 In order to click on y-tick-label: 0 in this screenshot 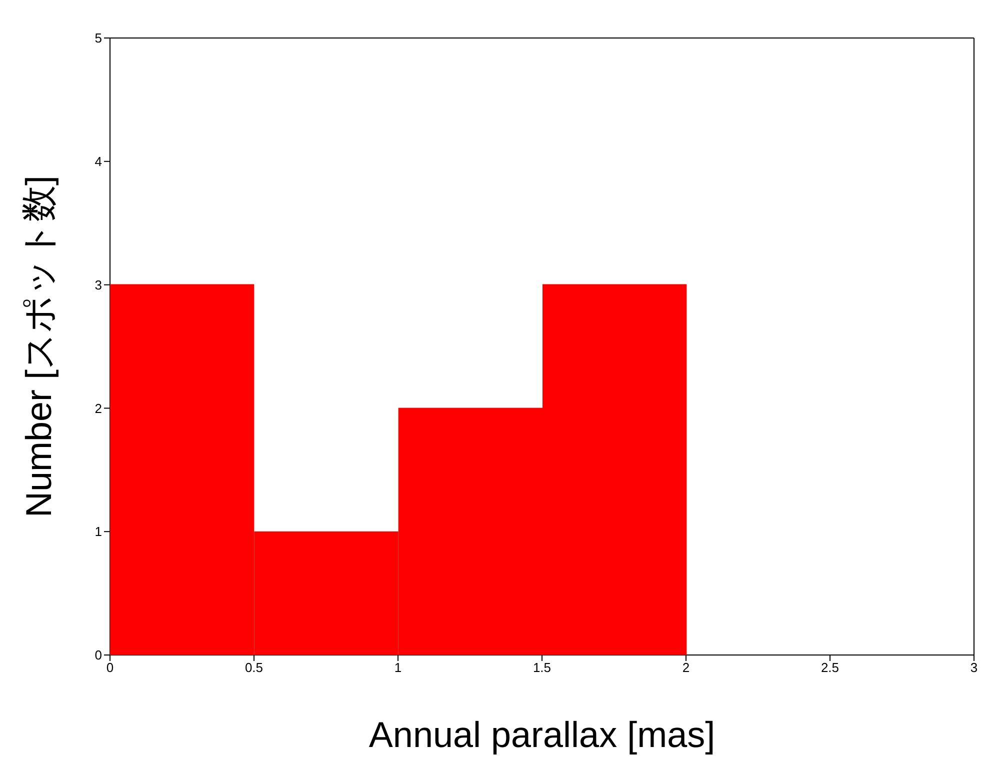, I will do `click(98, 655)`.